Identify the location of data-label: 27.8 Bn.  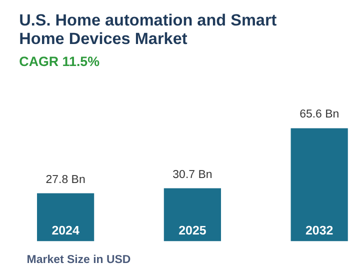
(66, 180).